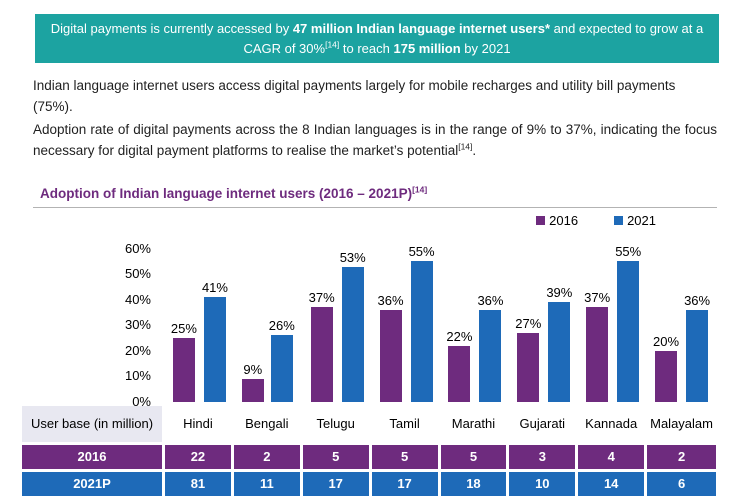 The image size is (743, 496). Describe the element at coordinates (597, 354) in the screenshot. I see `bar-Kannada-2016` at that location.